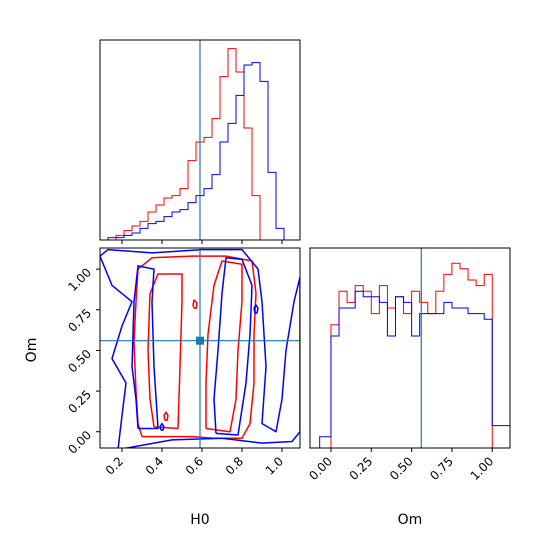 Image resolution: width=550 pixels, height=550 pixels. What do you see at coordinates (194, 465) in the screenshot?
I see `contour-xtick-label-2: 0.6` at bounding box center [194, 465].